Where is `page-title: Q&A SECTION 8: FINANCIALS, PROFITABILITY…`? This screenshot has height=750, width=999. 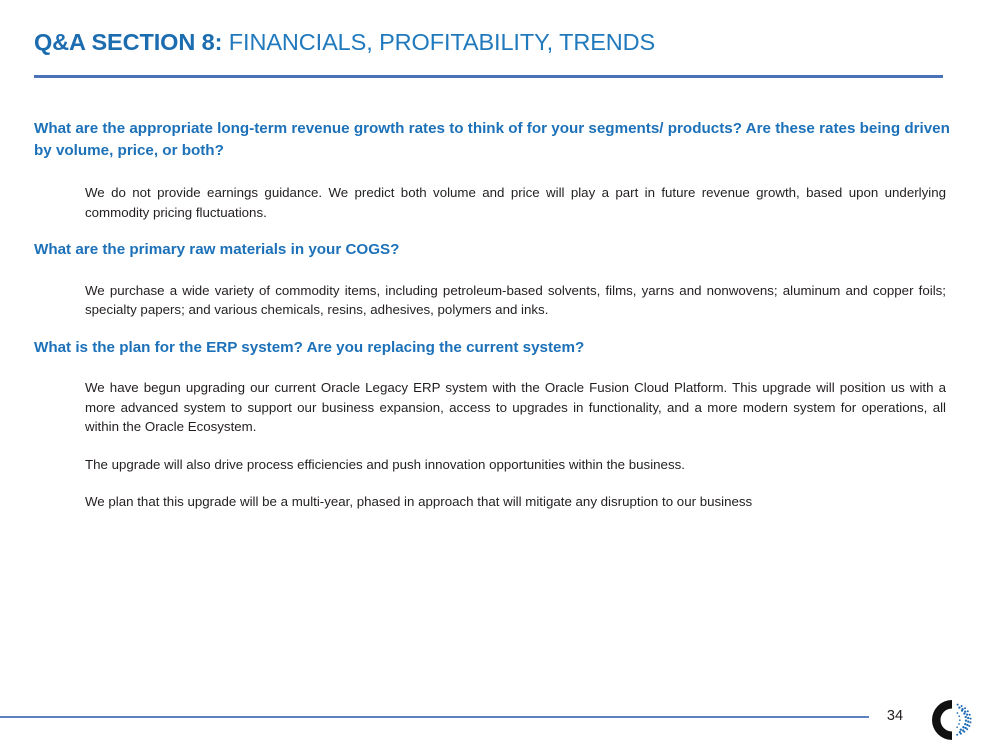
page-title: Q&A SECTION 8: FINANCIALS, PROFITABILITY… is located at coordinates (489, 42).